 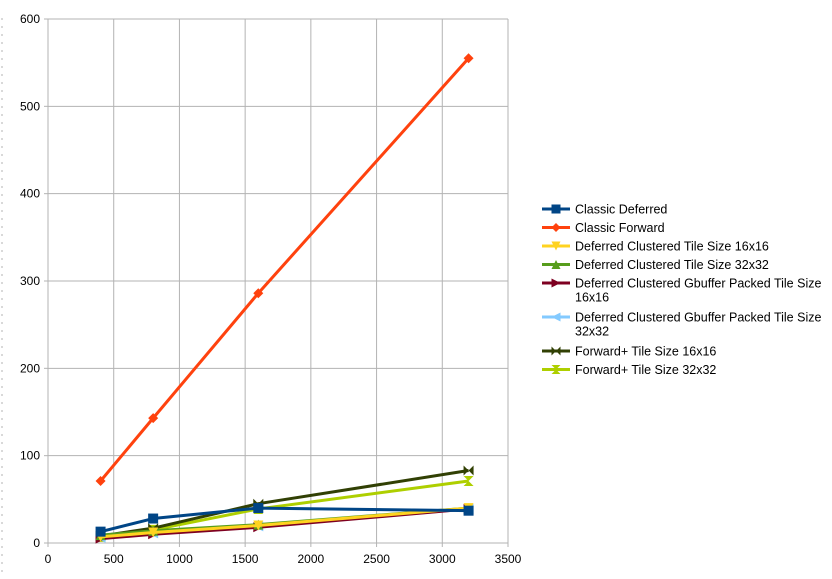 What do you see at coordinates (48, 559) in the screenshot?
I see `x-tick-label: 0` at bounding box center [48, 559].